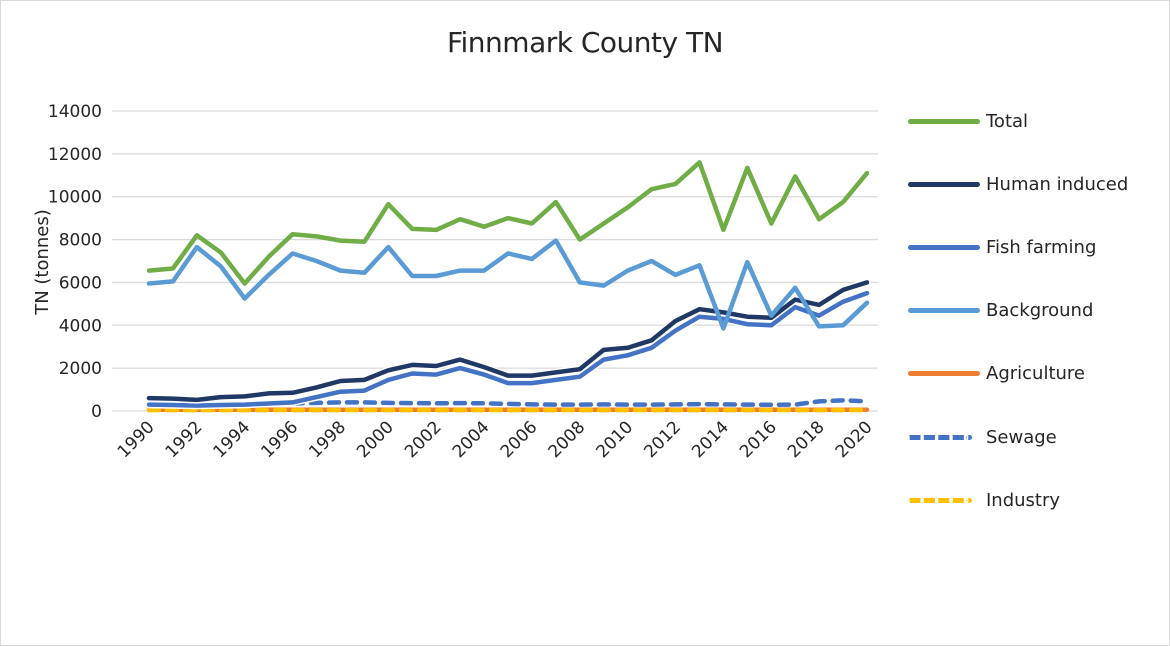 This screenshot has height=646, width=1170. What do you see at coordinates (279, 439) in the screenshot?
I see `x-tick-label: 1996` at bounding box center [279, 439].